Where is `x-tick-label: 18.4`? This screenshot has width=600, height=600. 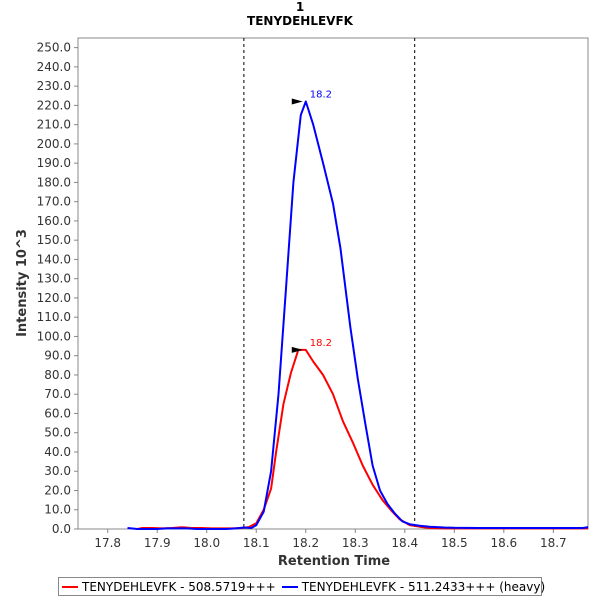 x-tick-label: 18.4 is located at coordinates (404, 543).